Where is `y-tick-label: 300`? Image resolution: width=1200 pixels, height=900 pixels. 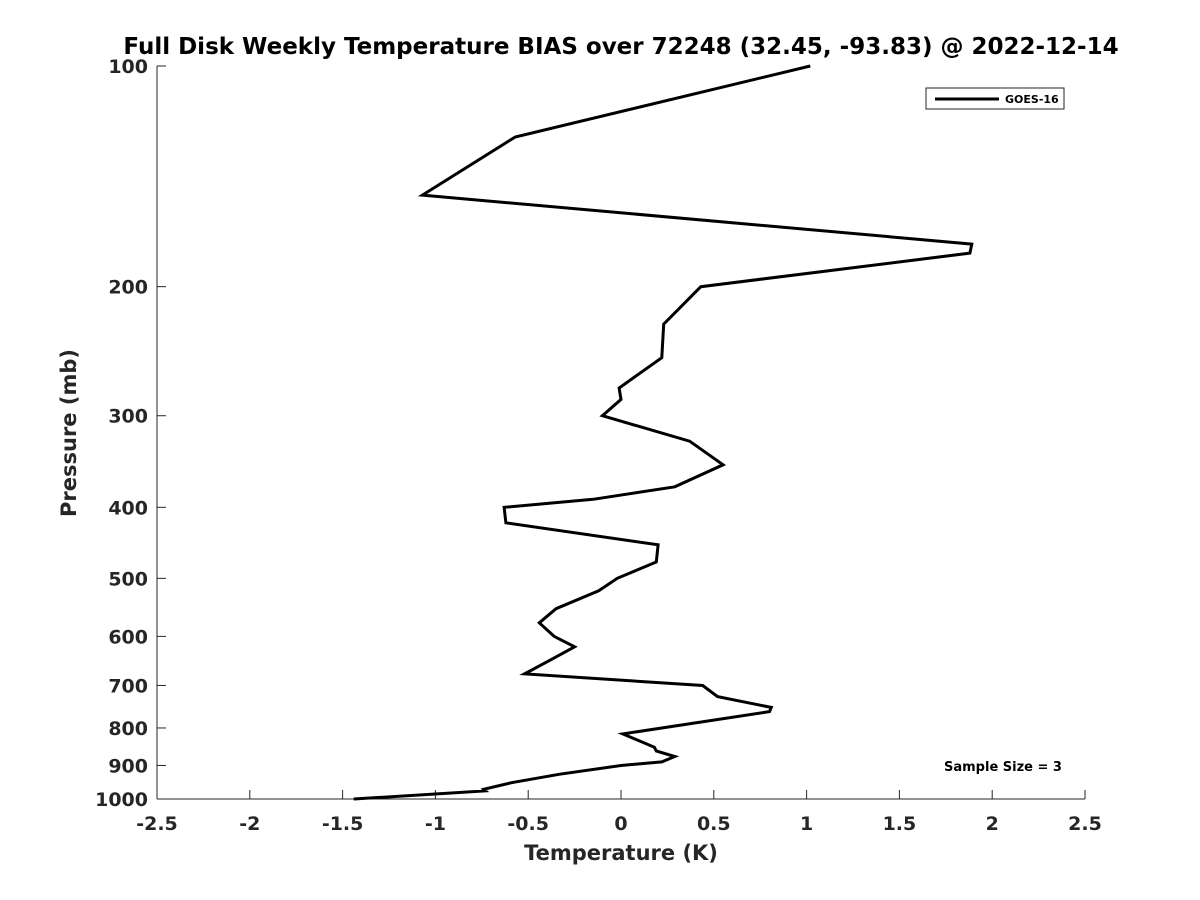 y-tick-label: 300 is located at coordinates (128, 417).